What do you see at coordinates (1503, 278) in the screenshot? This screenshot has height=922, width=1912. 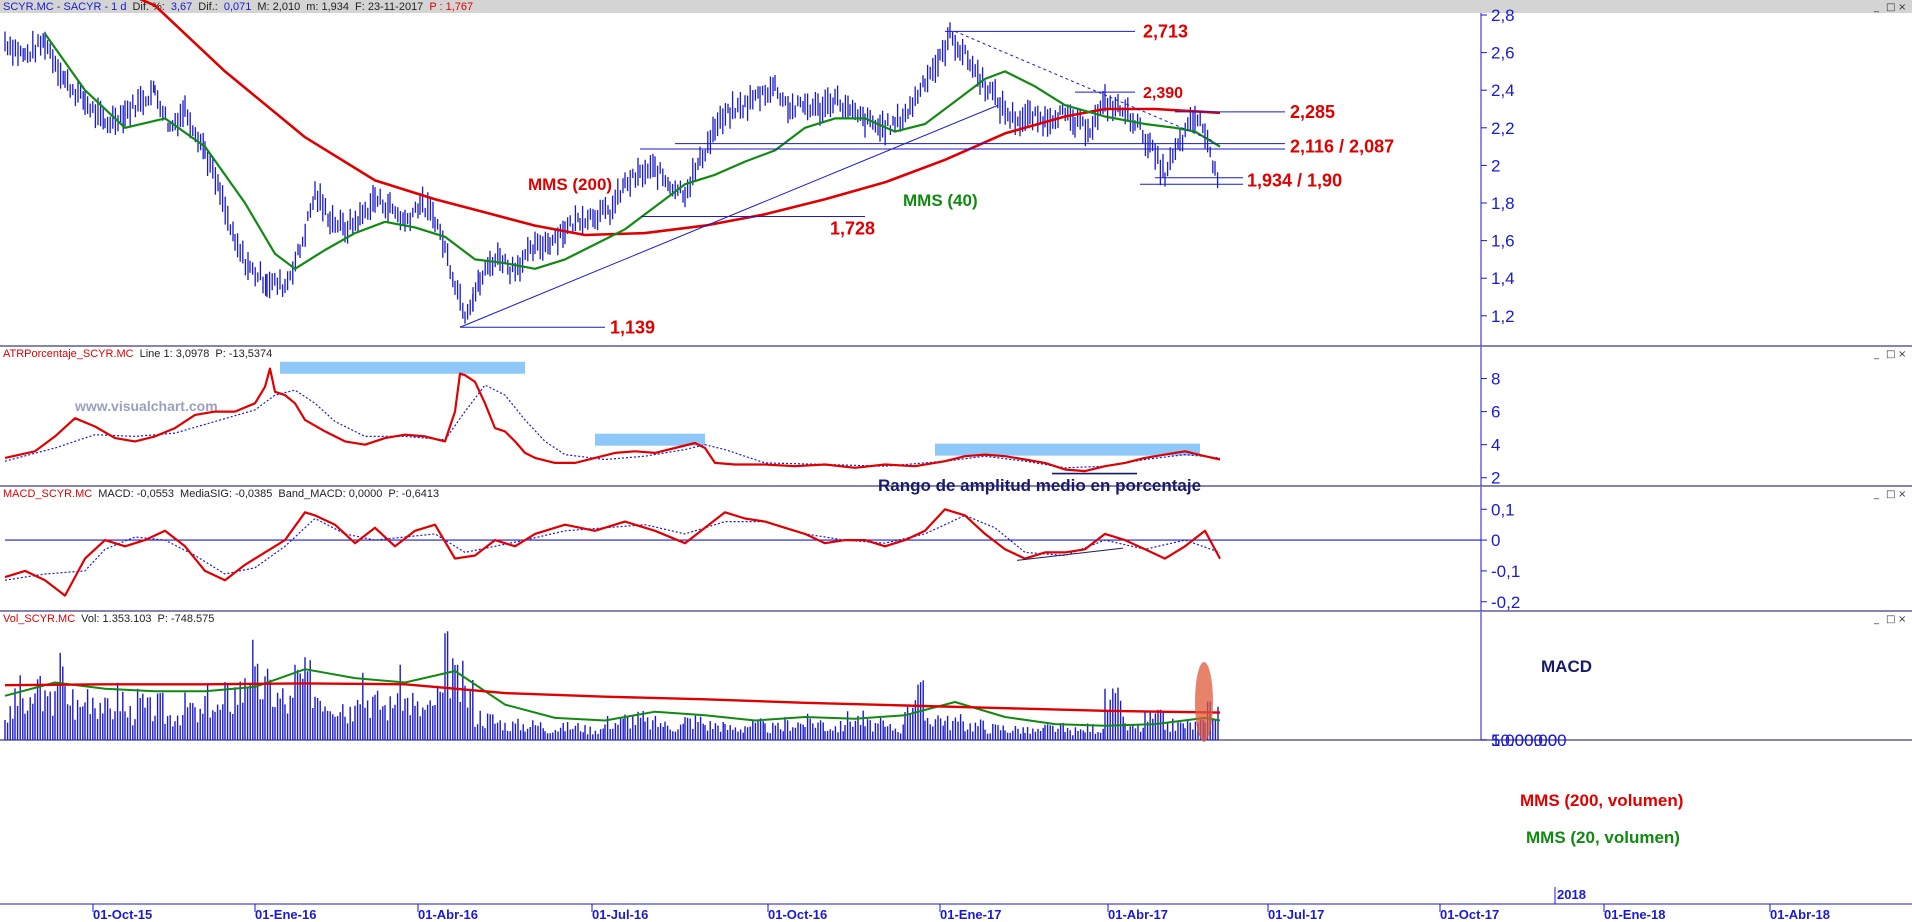 I see `y-tick-label: 1,4` at bounding box center [1503, 278].